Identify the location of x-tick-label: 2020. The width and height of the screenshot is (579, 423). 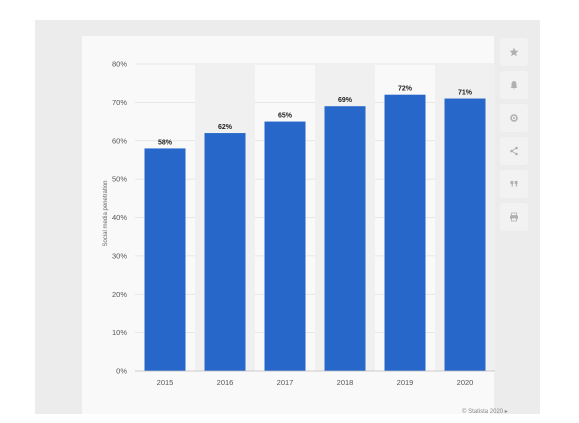
(465, 382).